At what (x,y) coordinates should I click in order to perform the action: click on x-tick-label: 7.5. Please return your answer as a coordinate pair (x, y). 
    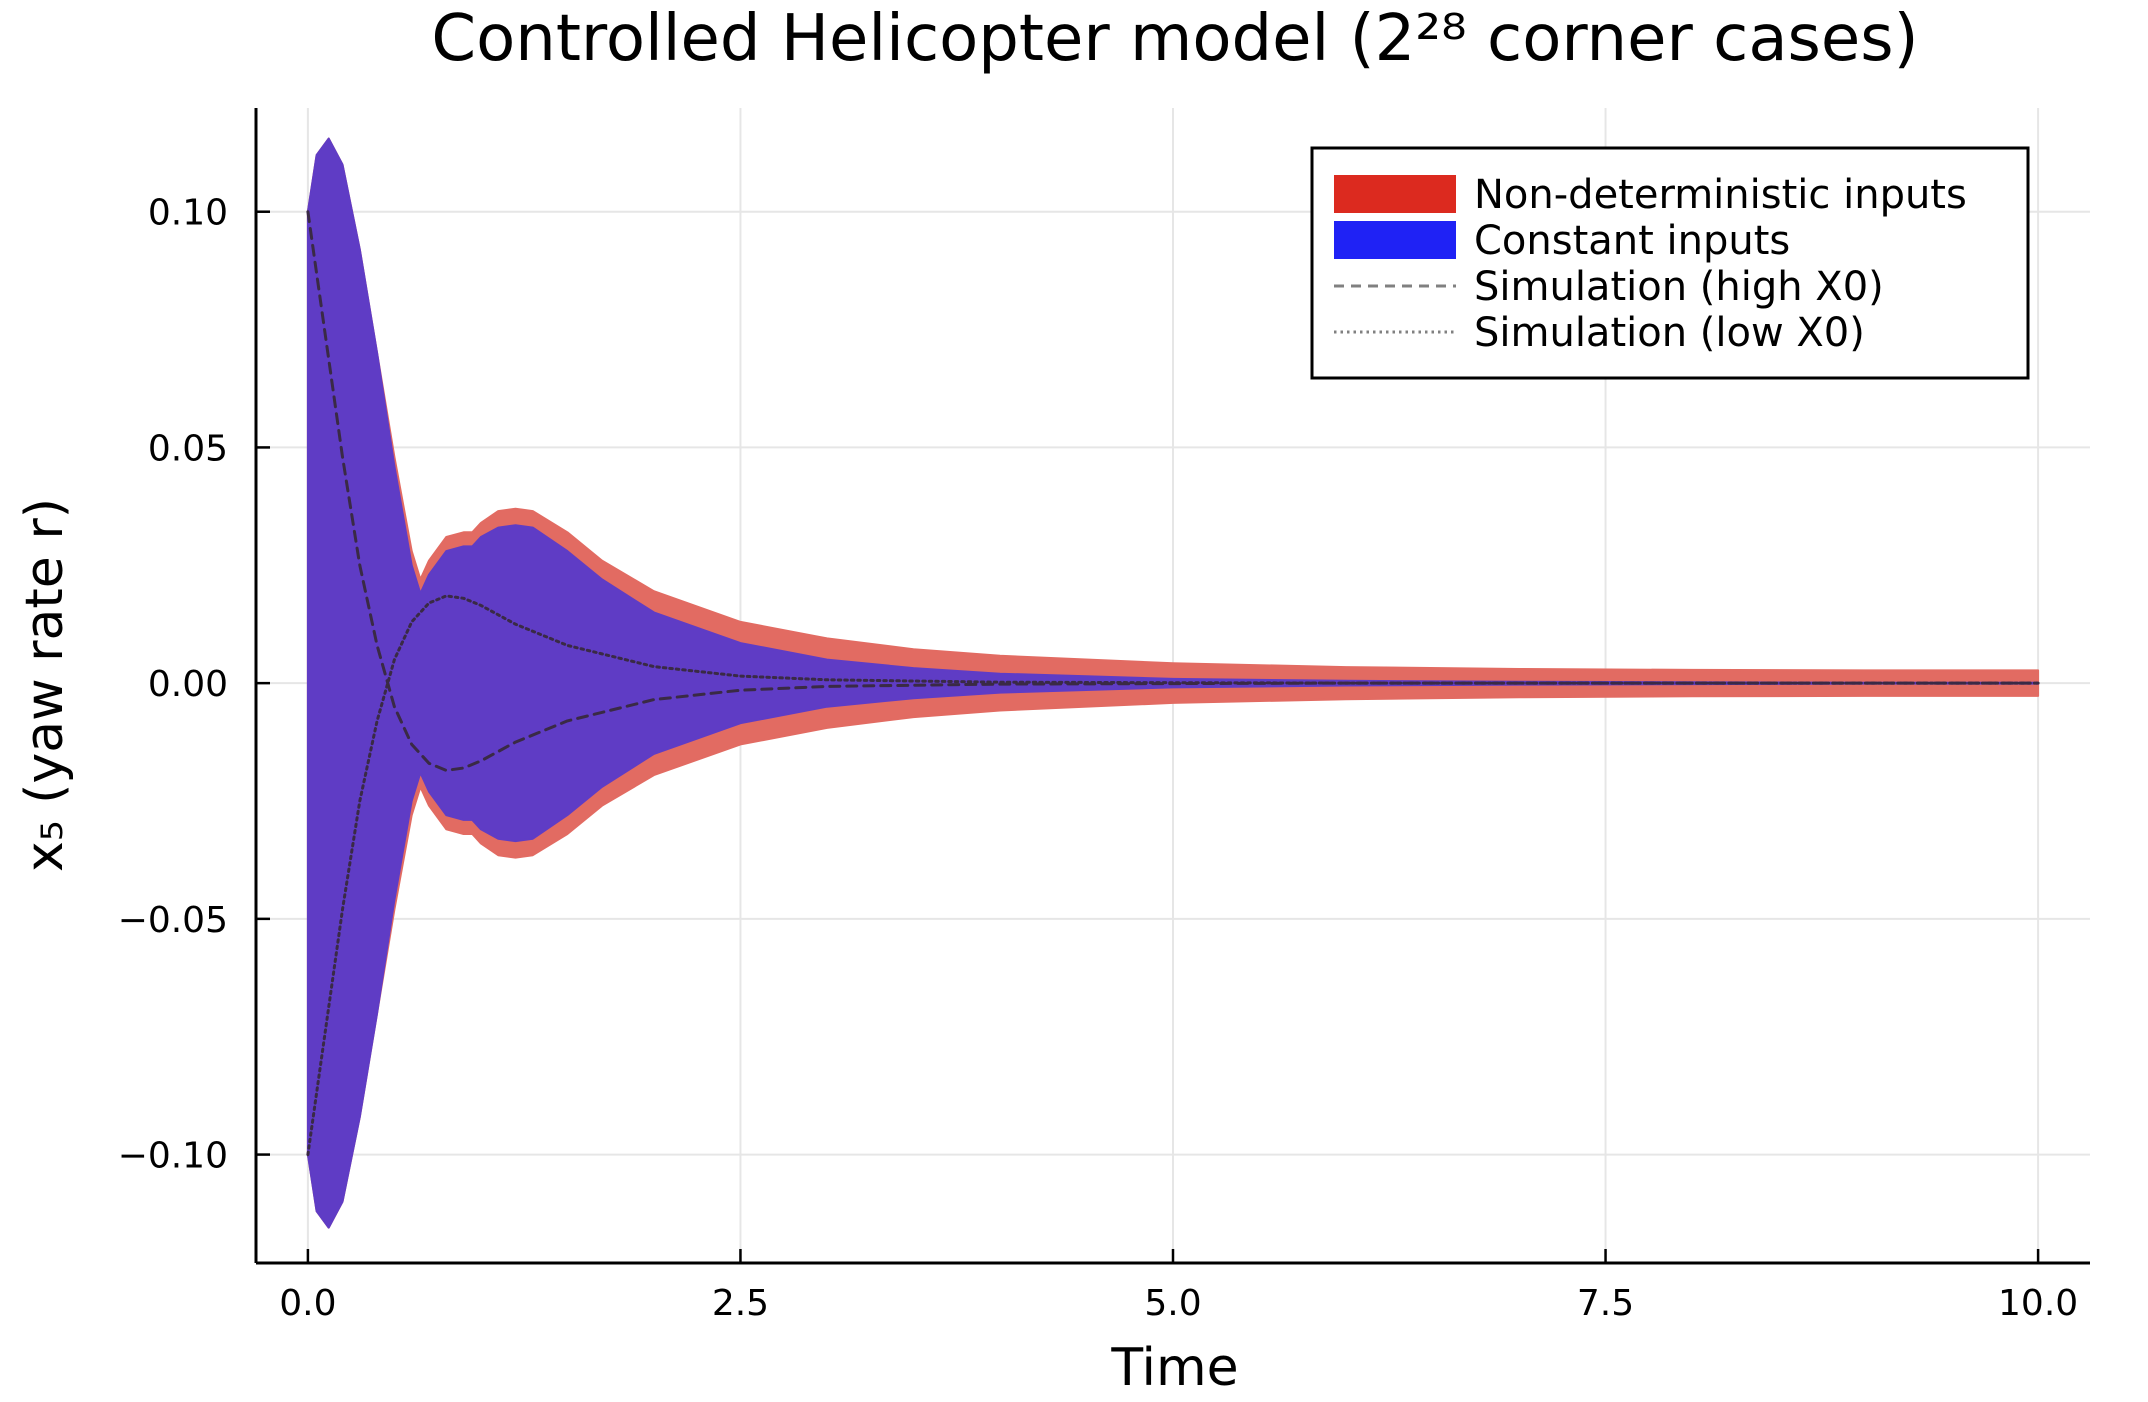
    Looking at the image, I should click on (1605, 1303).